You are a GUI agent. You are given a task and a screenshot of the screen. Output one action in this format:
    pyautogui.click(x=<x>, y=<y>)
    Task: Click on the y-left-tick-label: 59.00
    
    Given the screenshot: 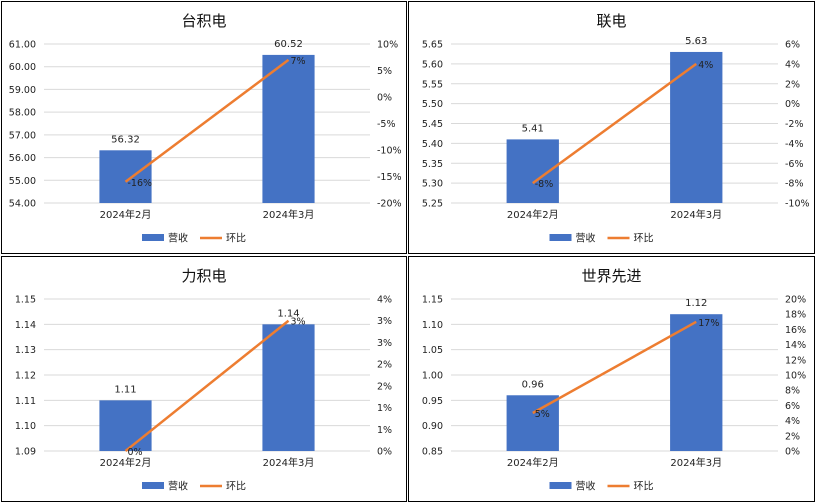 What is the action you would take?
    pyautogui.click(x=22, y=90)
    